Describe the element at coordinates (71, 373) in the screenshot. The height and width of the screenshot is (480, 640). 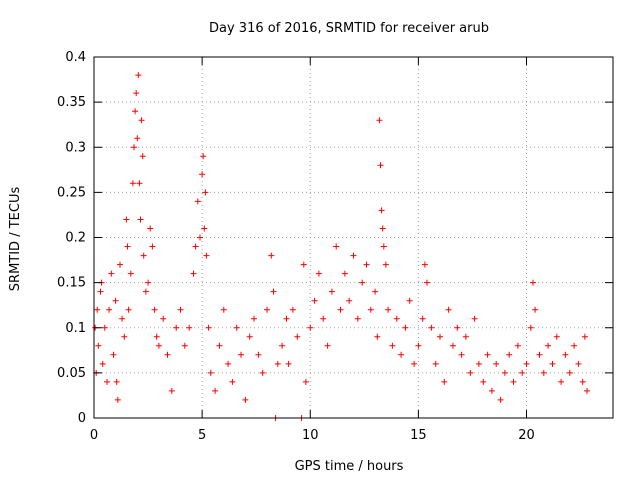
I see `y-tick-label: 0.05` at that location.